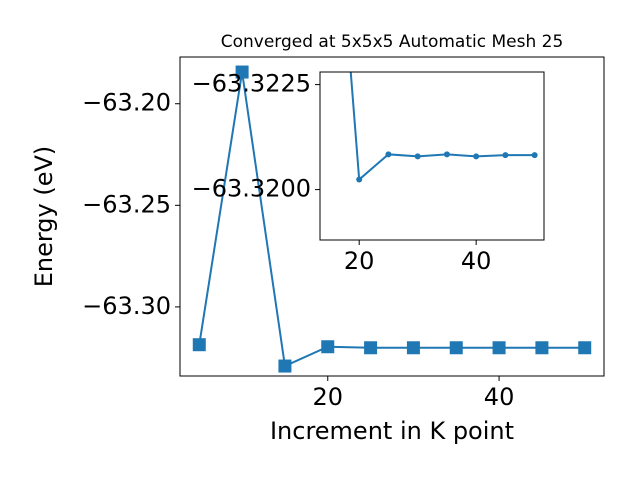  I want to click on y-axis-label: Energy (eV), so click(44, 217).